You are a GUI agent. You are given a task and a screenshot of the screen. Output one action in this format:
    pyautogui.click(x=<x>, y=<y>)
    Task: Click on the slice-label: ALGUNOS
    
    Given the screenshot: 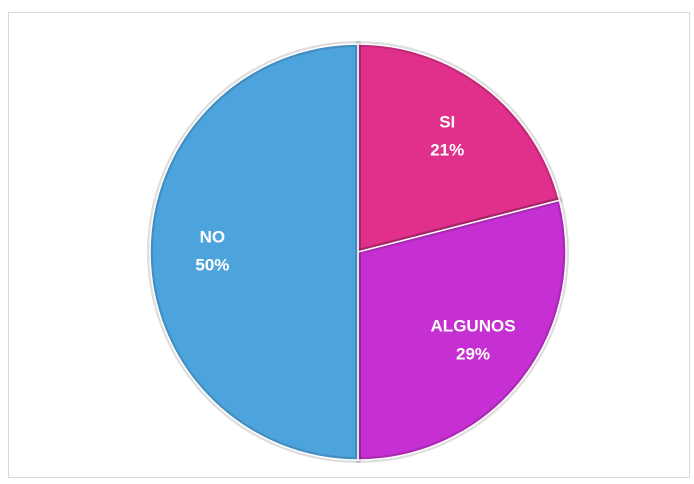 What is the action you would take?
    pyautogui.click(x=473, y=326)
    